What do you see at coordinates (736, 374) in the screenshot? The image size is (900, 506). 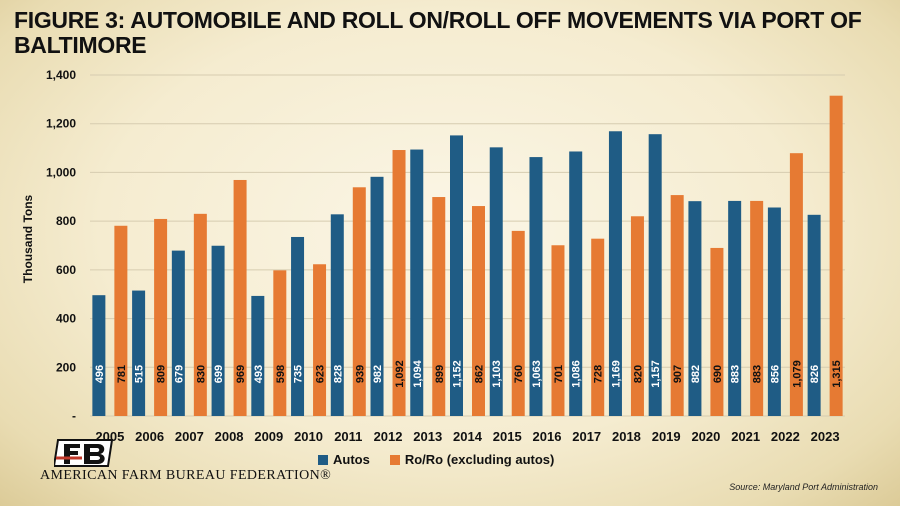 I see `data-label-autos: 883` at bounding box center [736, 374].